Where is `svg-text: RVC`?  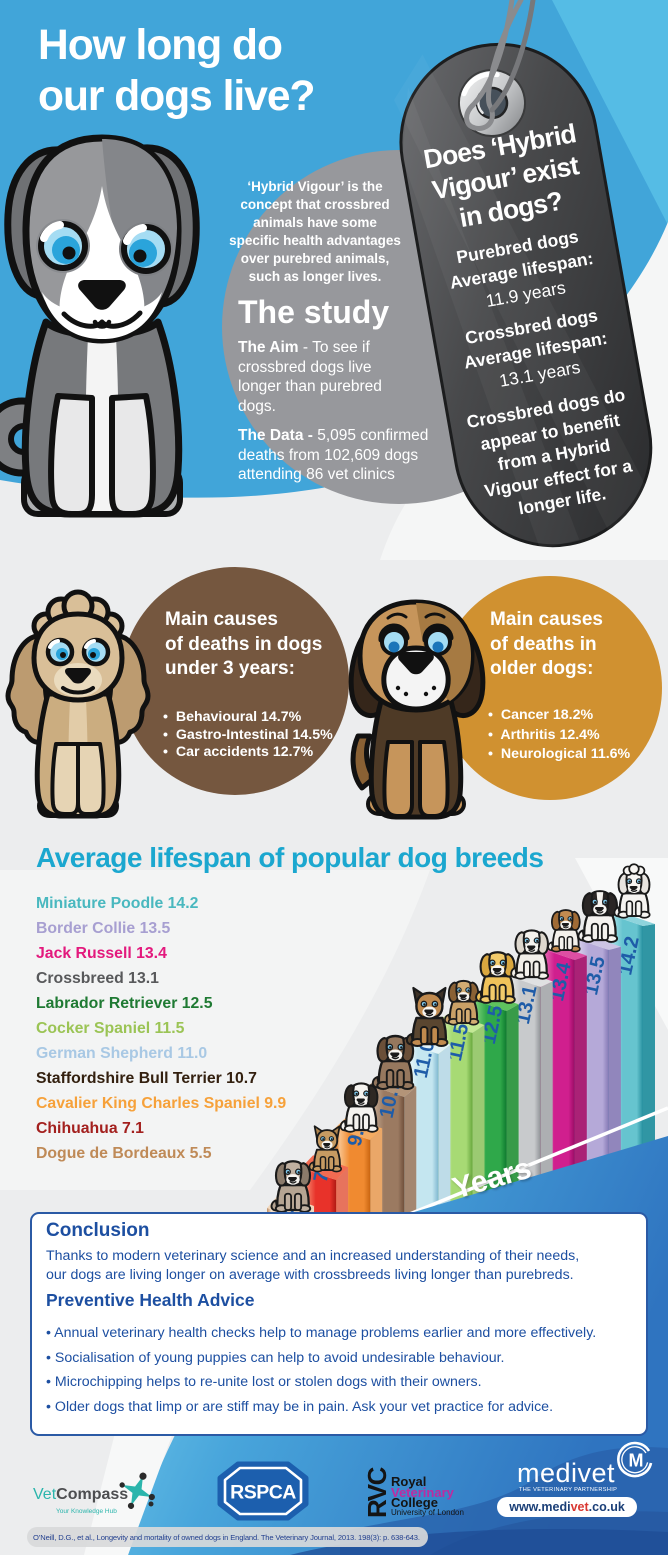 svg-text: RVC is located at coordinates (377, 1492).